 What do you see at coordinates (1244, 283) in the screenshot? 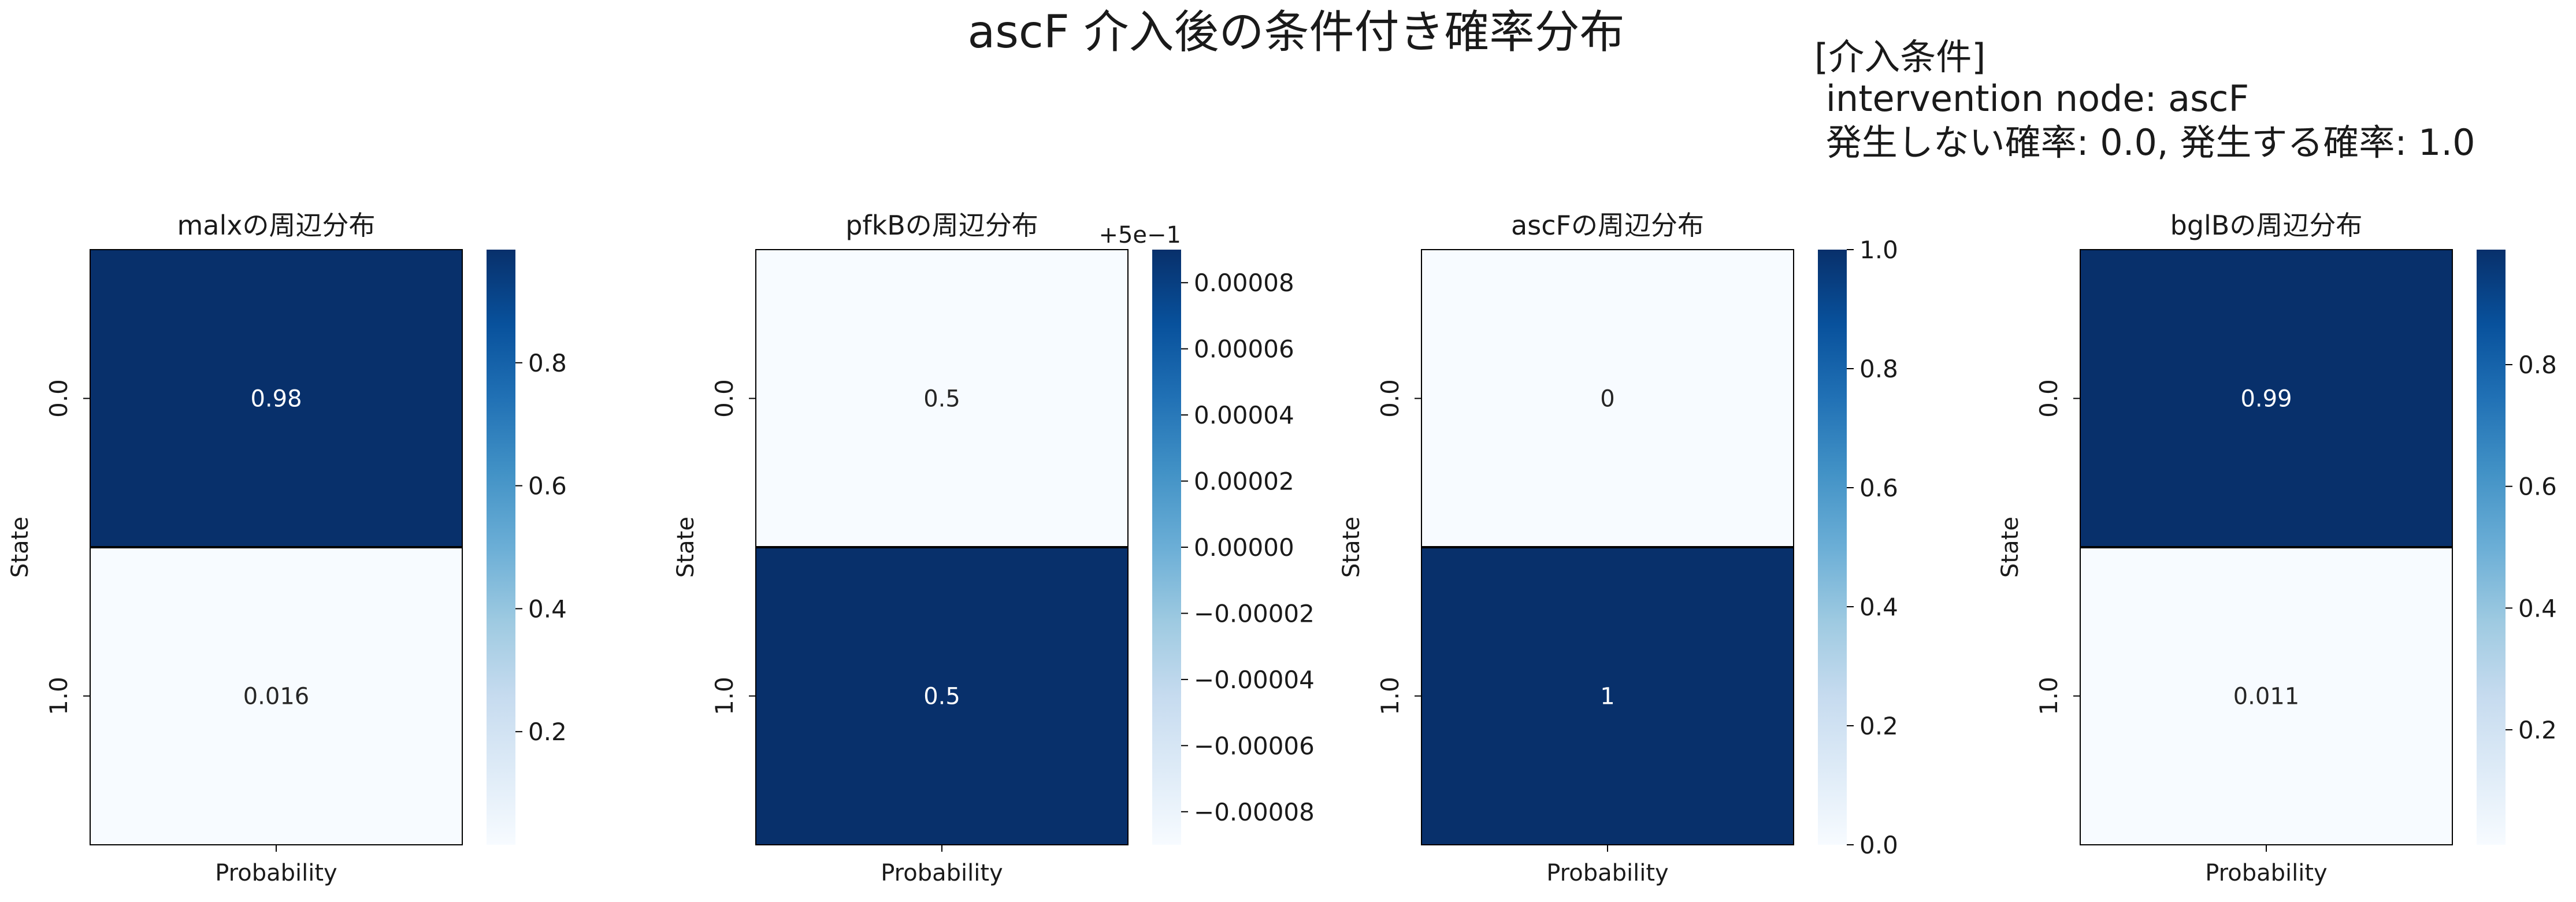
I see `colorbar-tick-label: 0.00008` at bounding box center [1244, 283].